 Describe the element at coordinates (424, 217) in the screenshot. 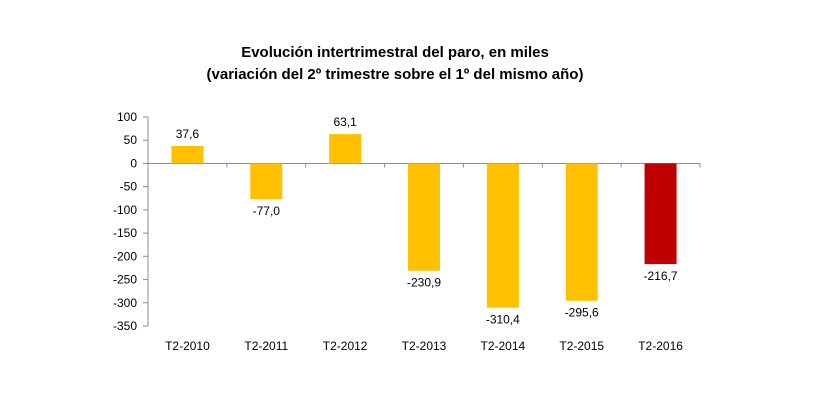

I see `bar-t2-2013` at that location.